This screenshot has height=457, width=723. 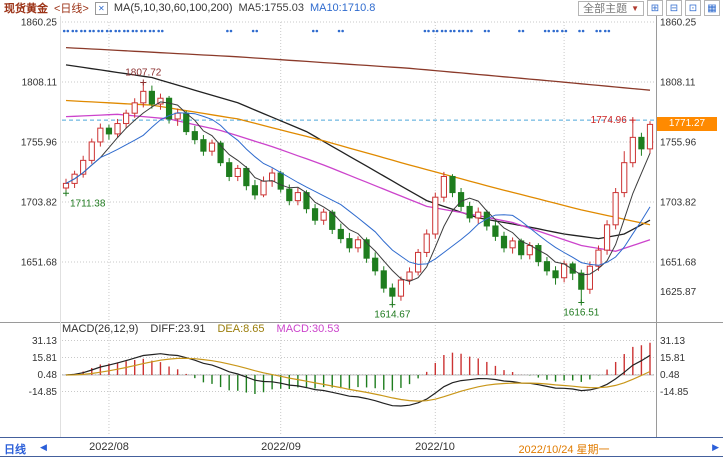 I want to click on macd-histogram, so click(x=362, y=368).